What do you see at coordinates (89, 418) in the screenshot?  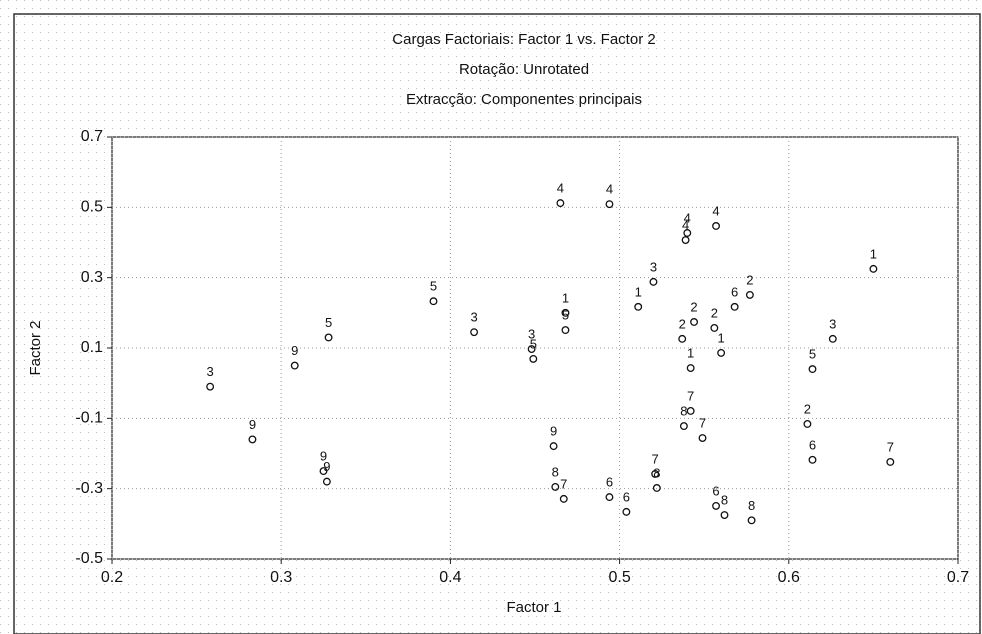 I see `y-tick-label: -0.1` at bounding box center [89, 418].